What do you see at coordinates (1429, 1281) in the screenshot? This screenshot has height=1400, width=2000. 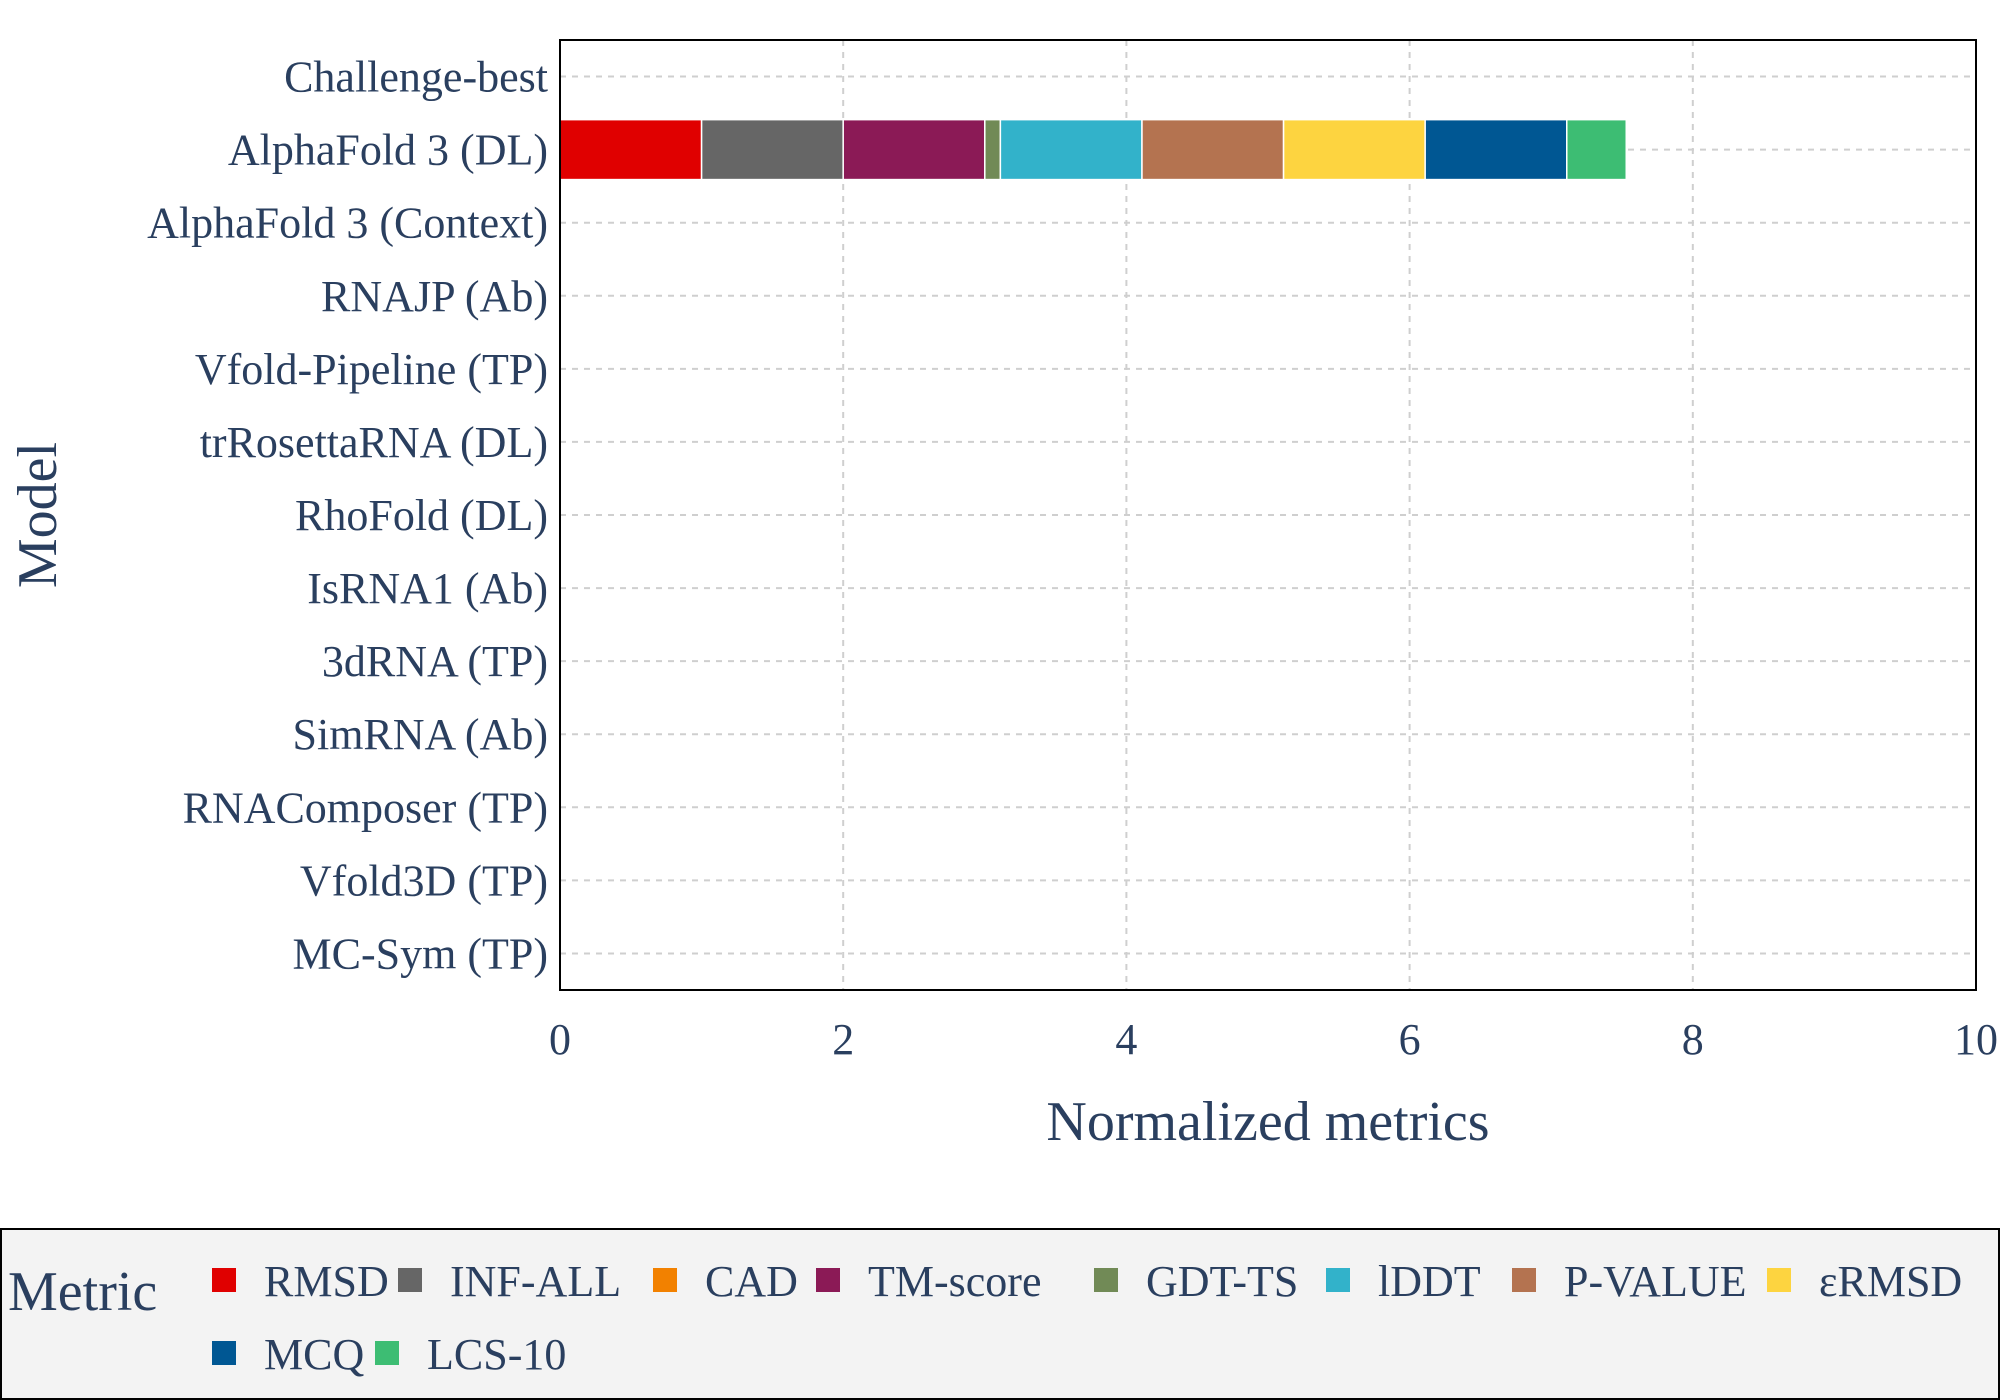 I see `legend-label: lDDT` at bounding box center [1429, 1281].